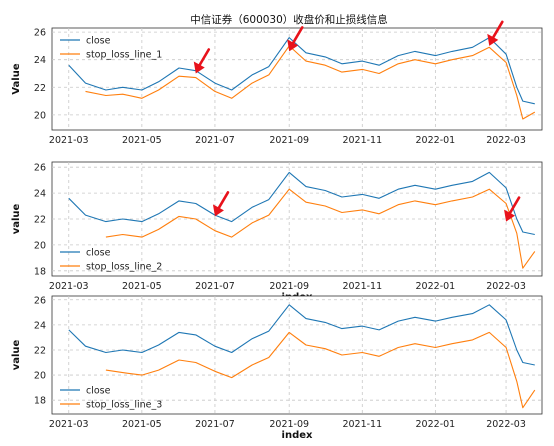 This screenshot has width=554, height=446. Describe the element at coordinates (124, 405) in the screenshot. I see `legend-entry: stop_loss_line_3` at that location.